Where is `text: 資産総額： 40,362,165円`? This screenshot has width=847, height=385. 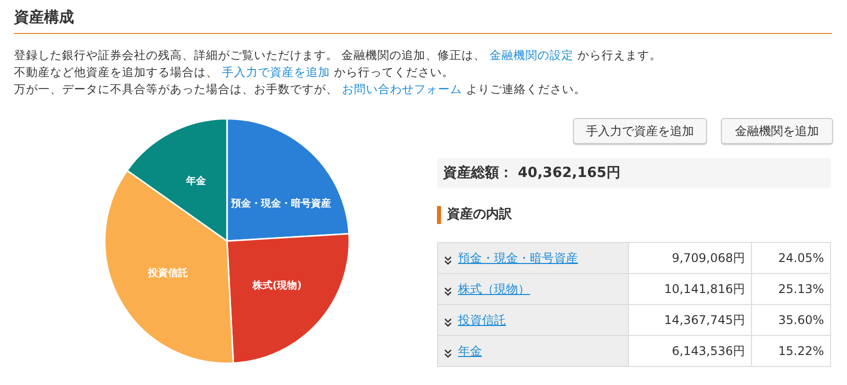 text: 資産総額： 40,362,165円 is located at coordinates (634, 173).